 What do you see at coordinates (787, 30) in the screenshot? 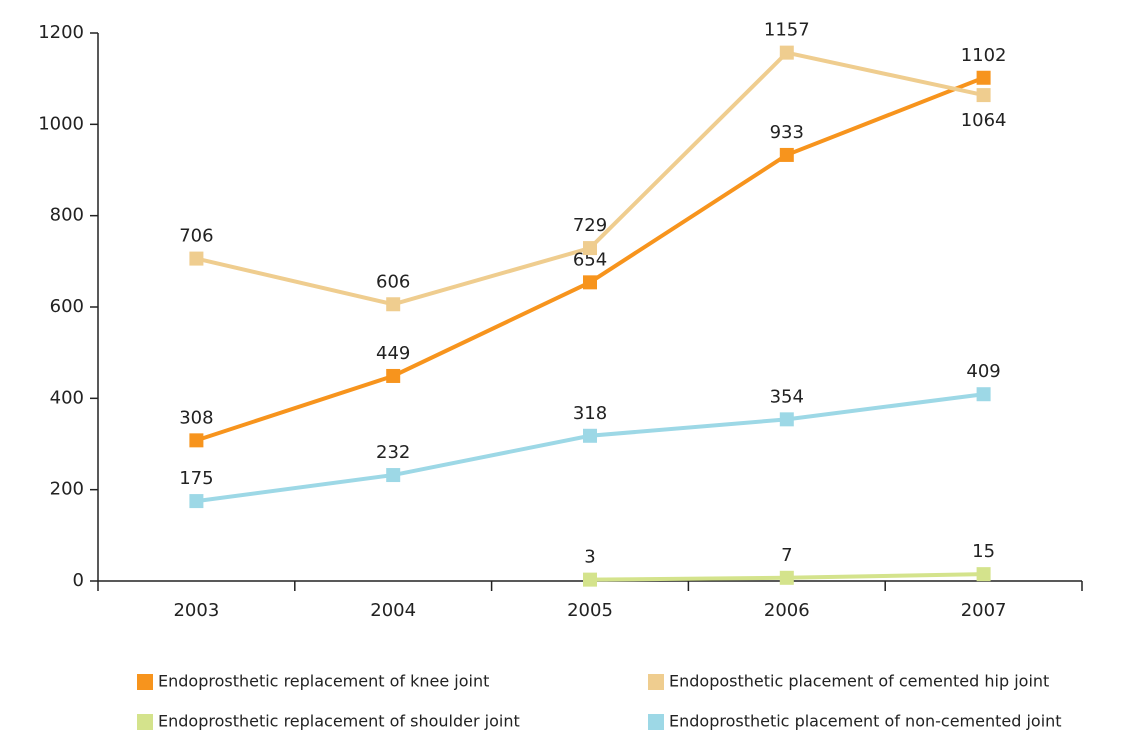
I see `data-label: 1157` at bounding box center [787, 30].